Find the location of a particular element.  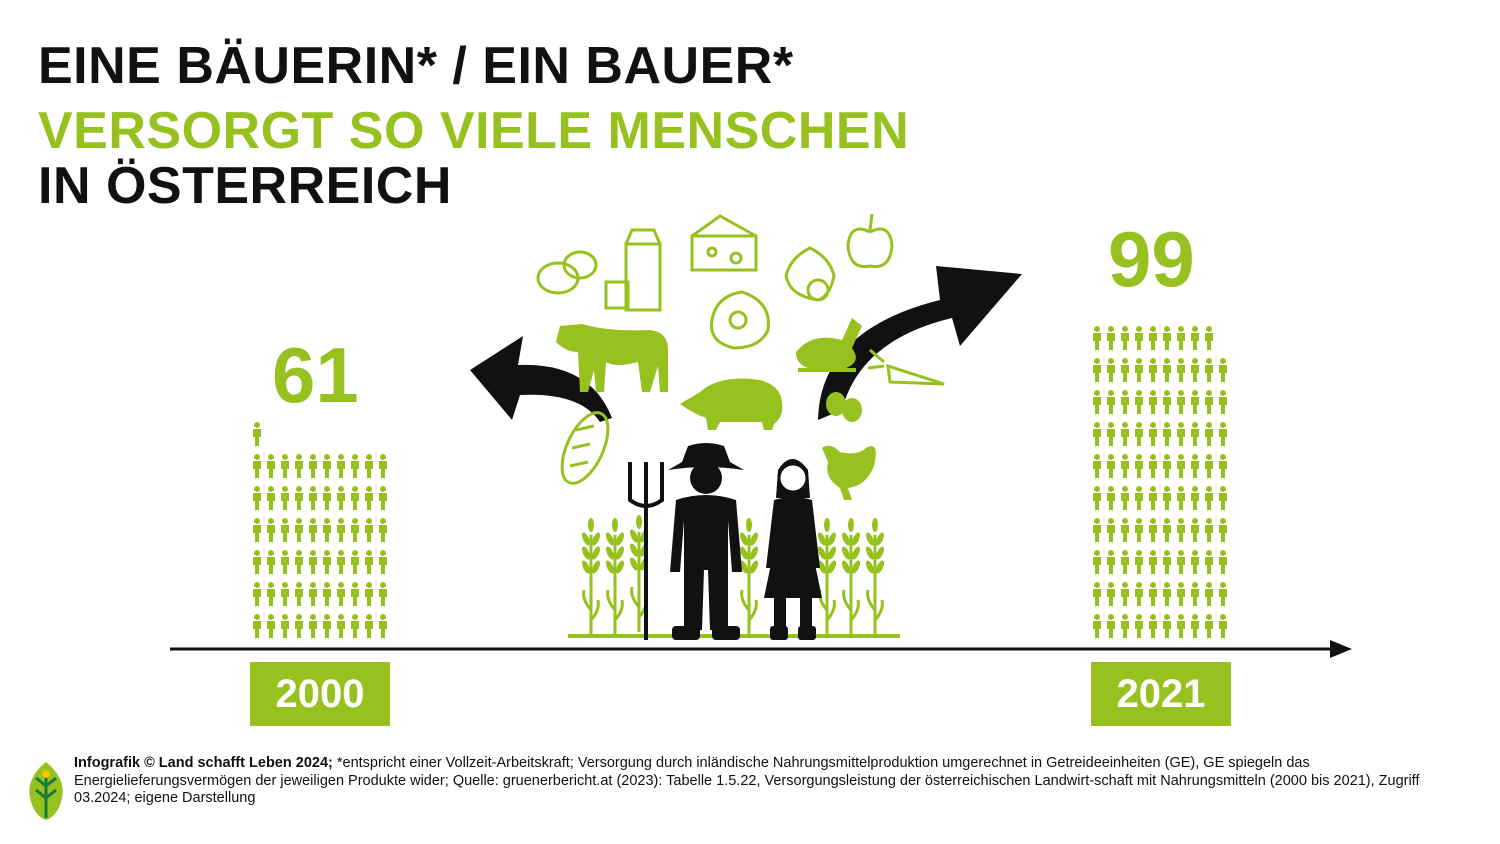

roast-chicken-icon is located at coordinates (829, 345).